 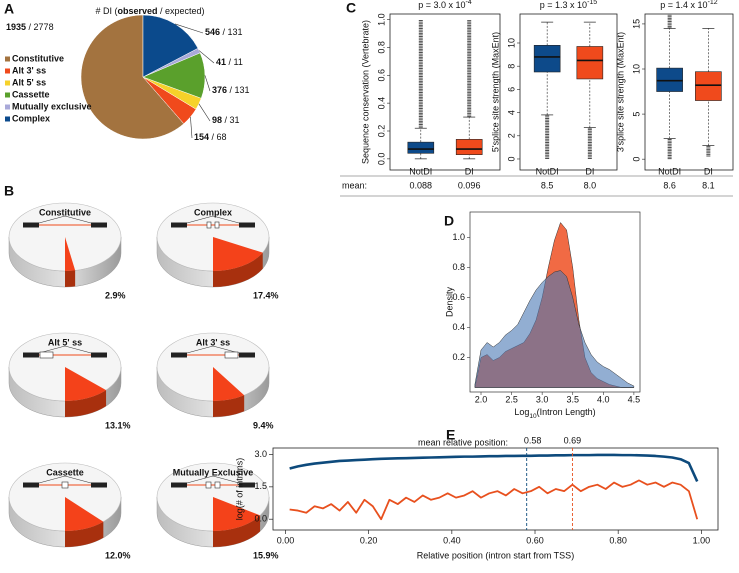 I want to click on y-tick-label: 0.0, so click(x=381, y=159).